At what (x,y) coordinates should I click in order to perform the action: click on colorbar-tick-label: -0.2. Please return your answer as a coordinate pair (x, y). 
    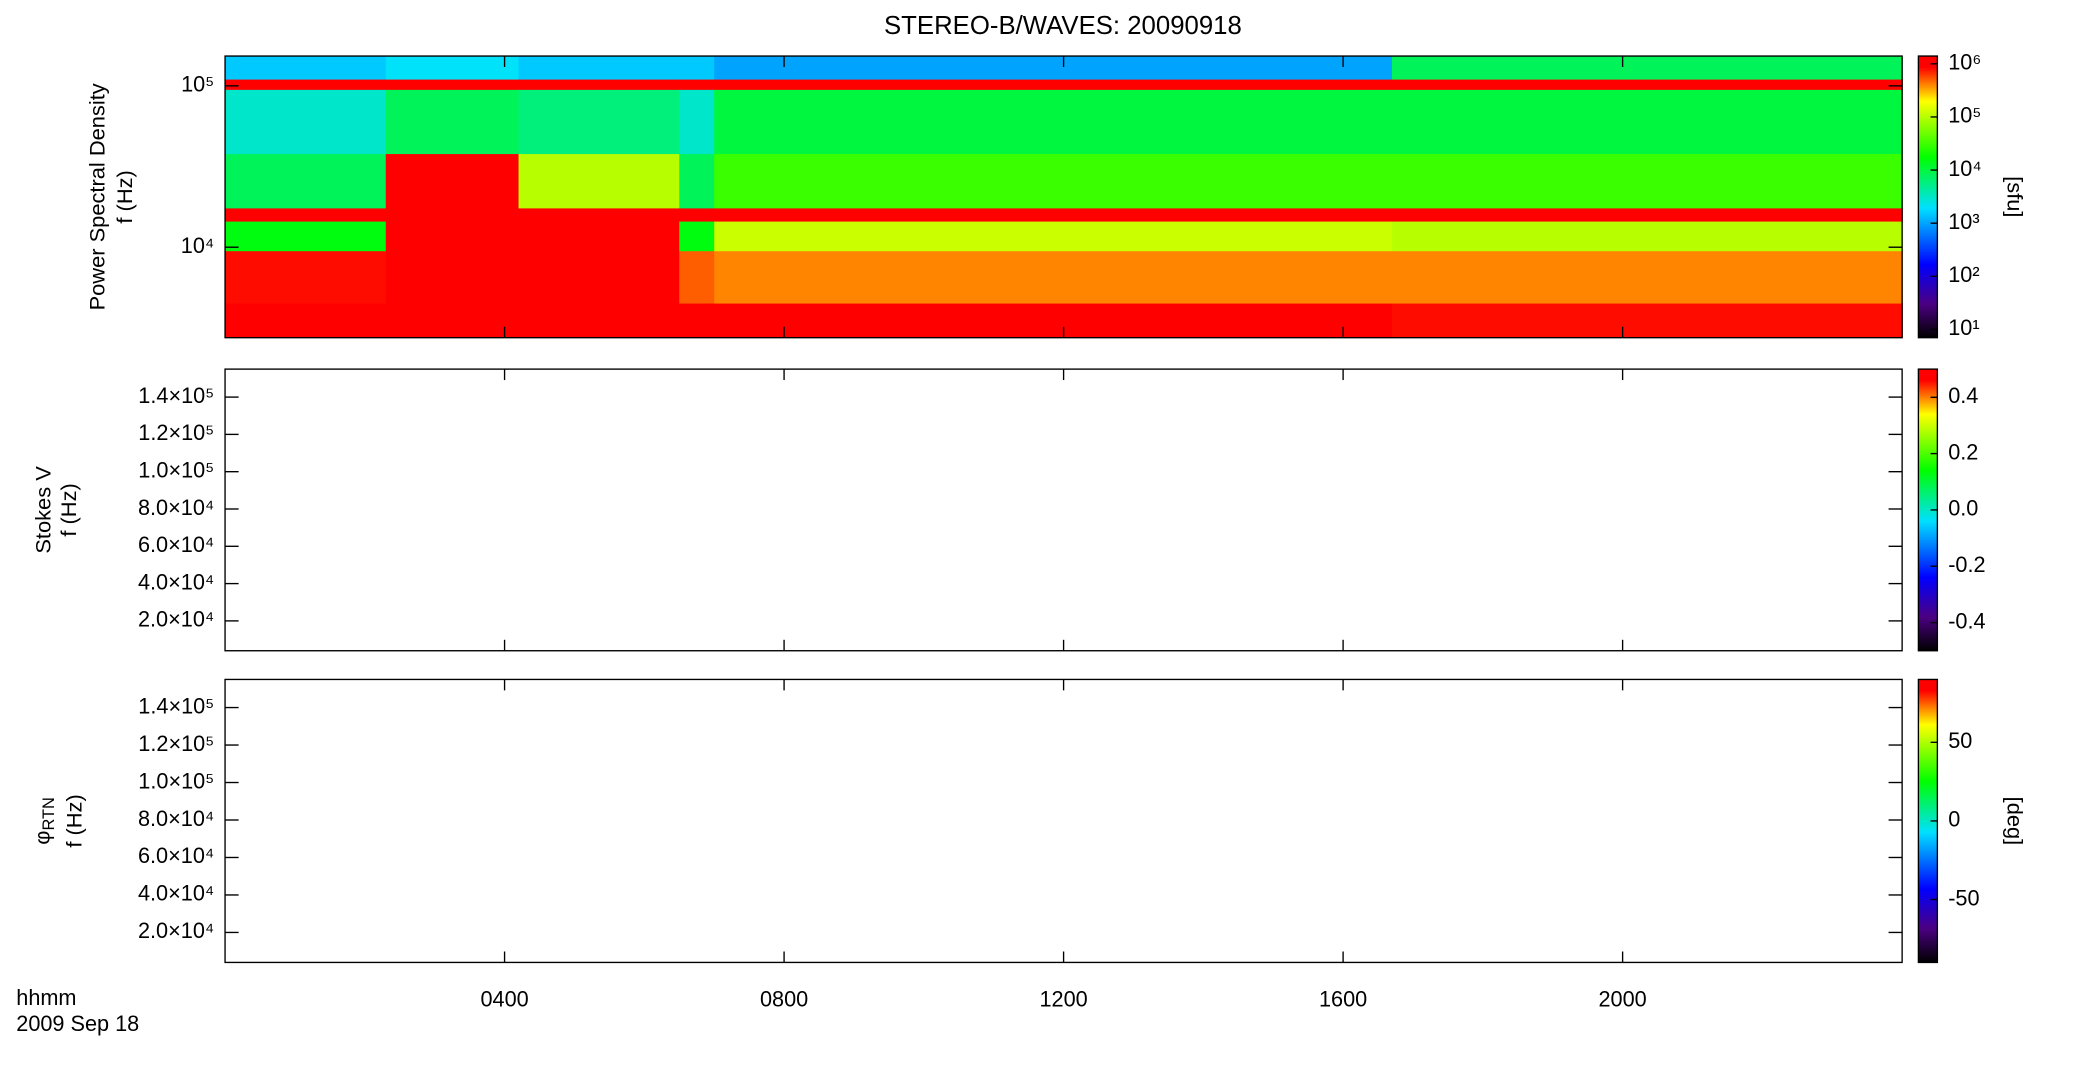
    Looking at the image, I should click on (1966, 564).